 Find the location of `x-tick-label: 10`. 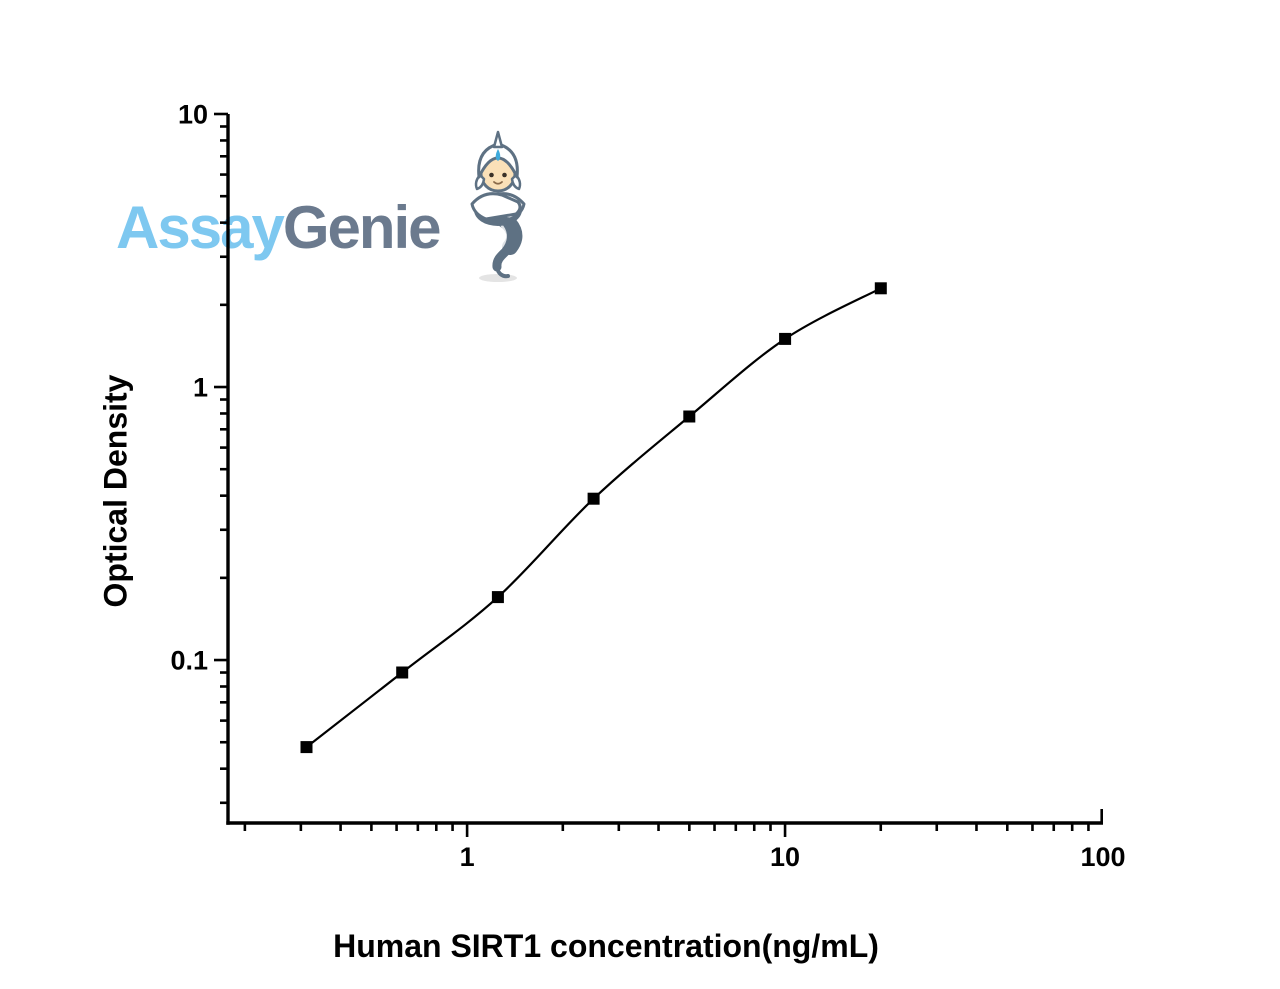

x-tick-label: 10 is located at coordinates (785, 857).